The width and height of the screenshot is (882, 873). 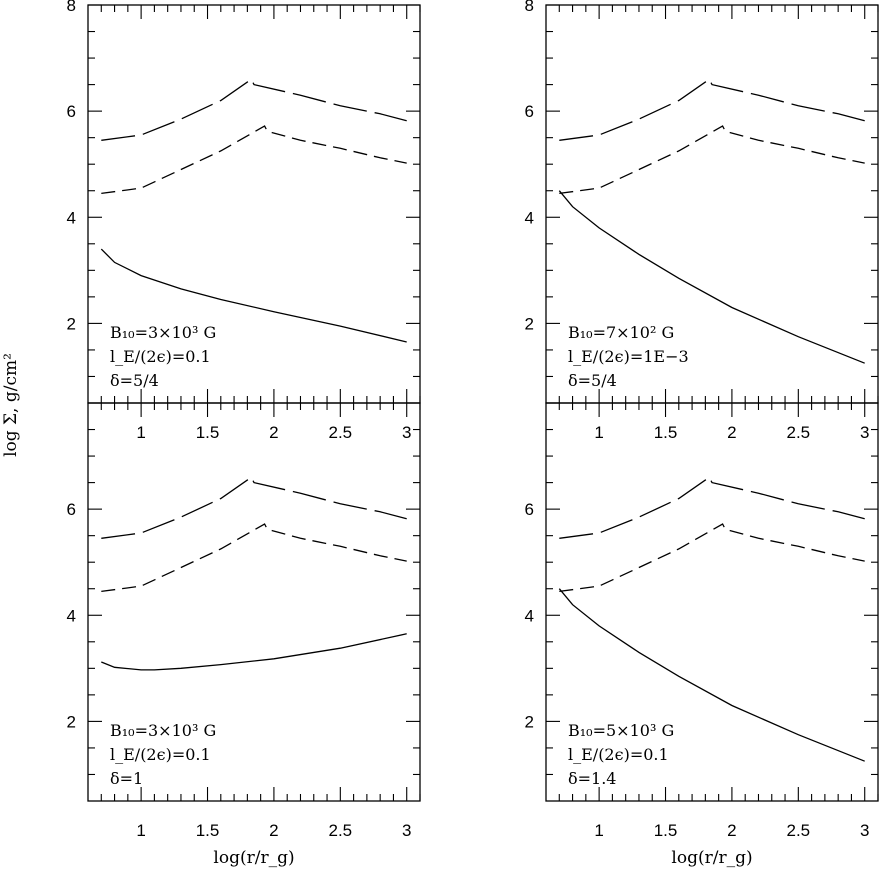 What do you see at coordinates (126, 778) in the screenshot?
I see `annotation-line: δ=1` at bounding box center [126, 778].